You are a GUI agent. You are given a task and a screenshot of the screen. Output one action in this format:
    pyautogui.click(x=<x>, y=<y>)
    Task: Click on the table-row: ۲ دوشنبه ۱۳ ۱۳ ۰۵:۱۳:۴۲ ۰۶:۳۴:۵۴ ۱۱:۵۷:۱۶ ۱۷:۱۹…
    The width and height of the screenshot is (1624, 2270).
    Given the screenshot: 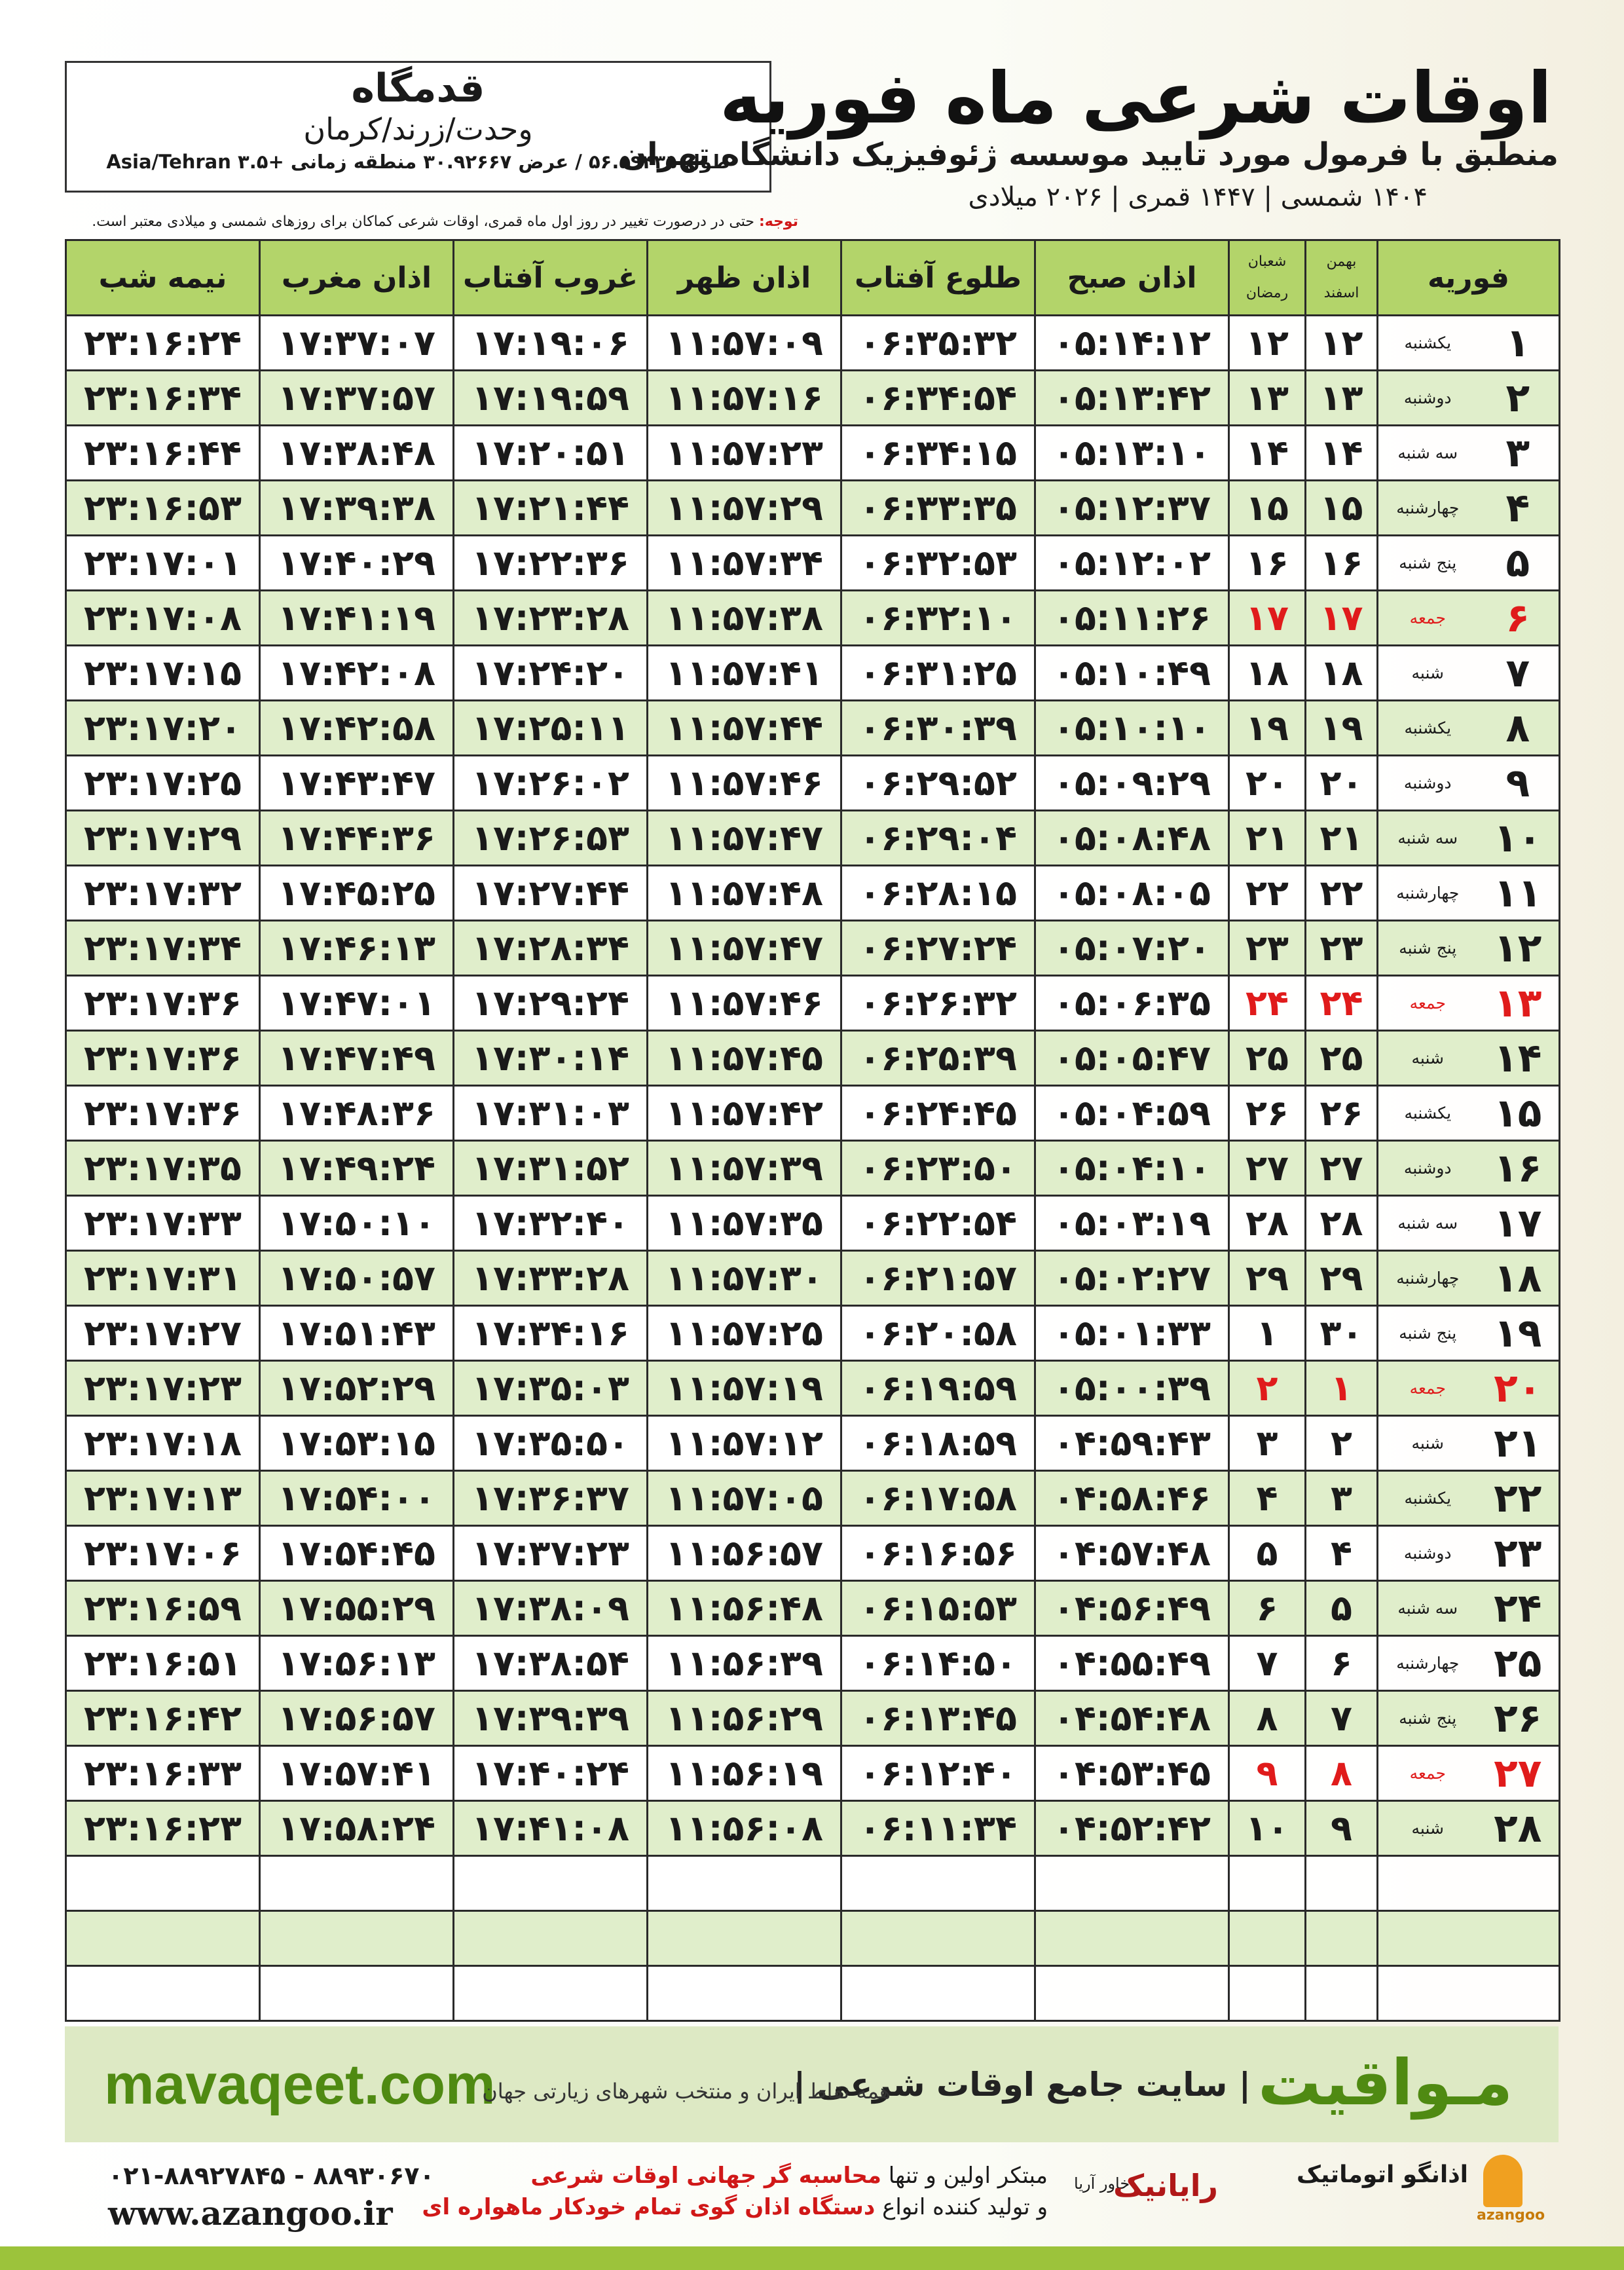 What is the action you would take?
    pyautogui.click(x=812, y=397)
    